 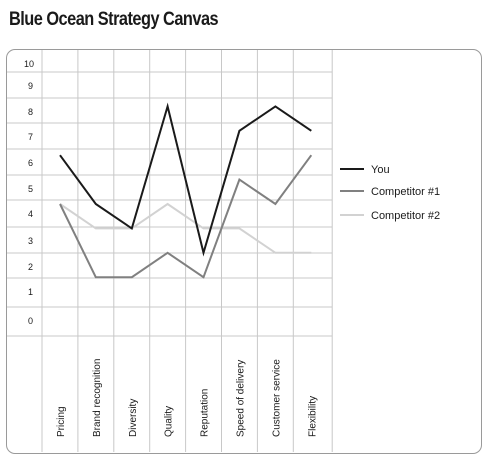 What do you see at coordinates (30, 214) in the screenshot?
I see `y-tick-label: 4` at bounding box center [30, 214].